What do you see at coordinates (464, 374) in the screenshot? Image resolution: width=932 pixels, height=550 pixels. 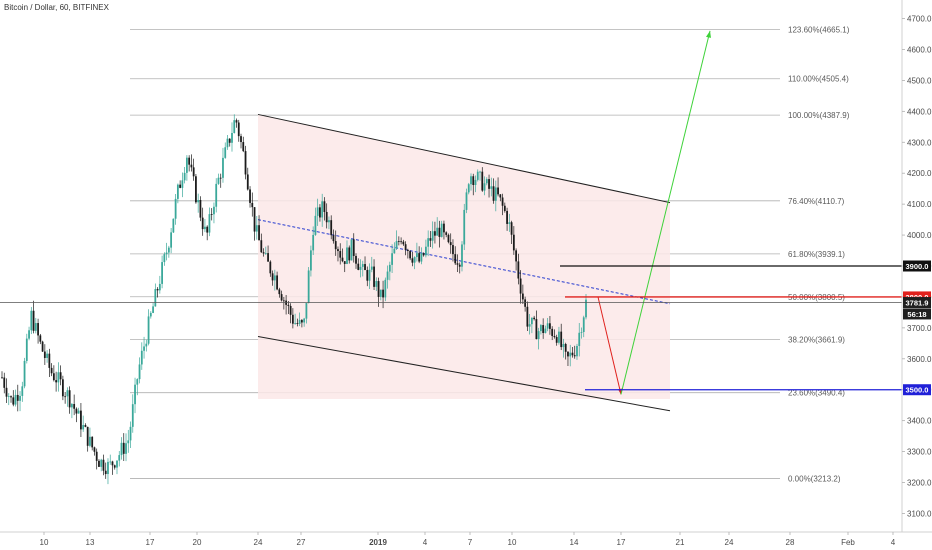 I see `channel-lower-line` at bounding box center [464, 374].